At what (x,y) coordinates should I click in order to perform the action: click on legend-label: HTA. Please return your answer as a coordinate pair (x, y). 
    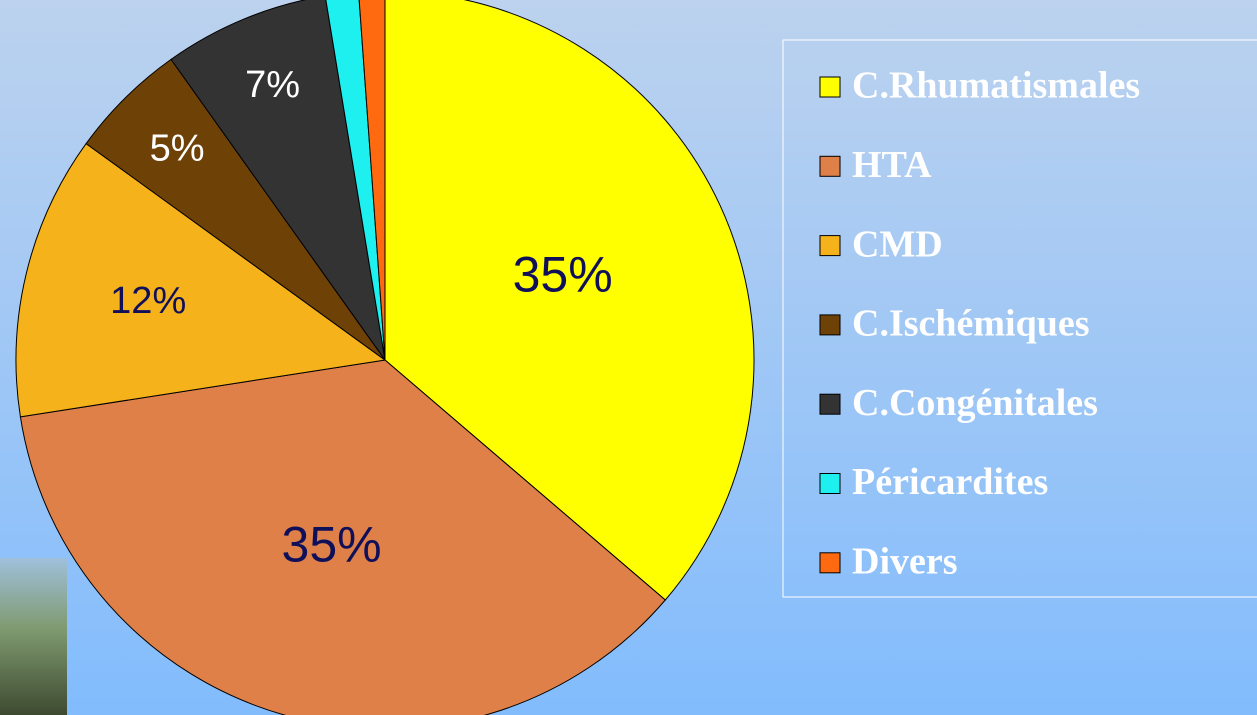
    Looking at the image, I should click on (892, 165).